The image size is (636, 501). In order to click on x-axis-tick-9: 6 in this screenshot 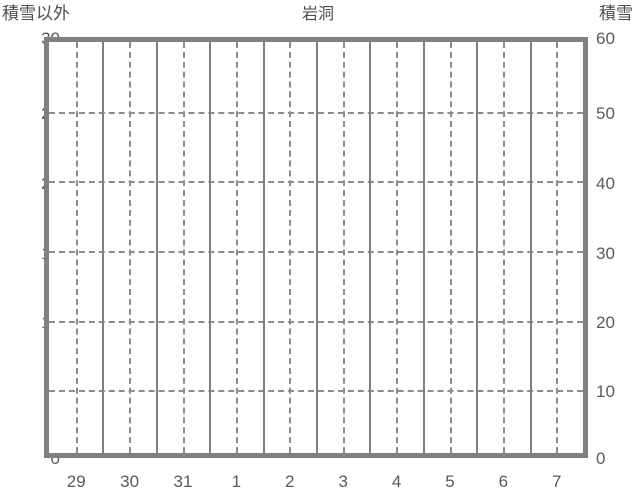, I will do `click(503, 481)`.